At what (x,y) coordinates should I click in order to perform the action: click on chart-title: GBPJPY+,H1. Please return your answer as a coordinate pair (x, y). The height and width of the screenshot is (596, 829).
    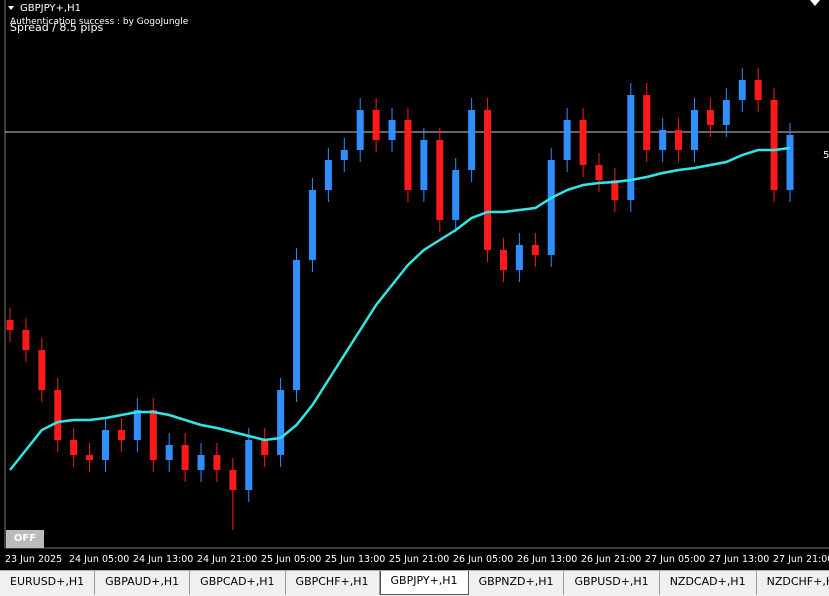
    Looking at the image, I should click on (50, 8).